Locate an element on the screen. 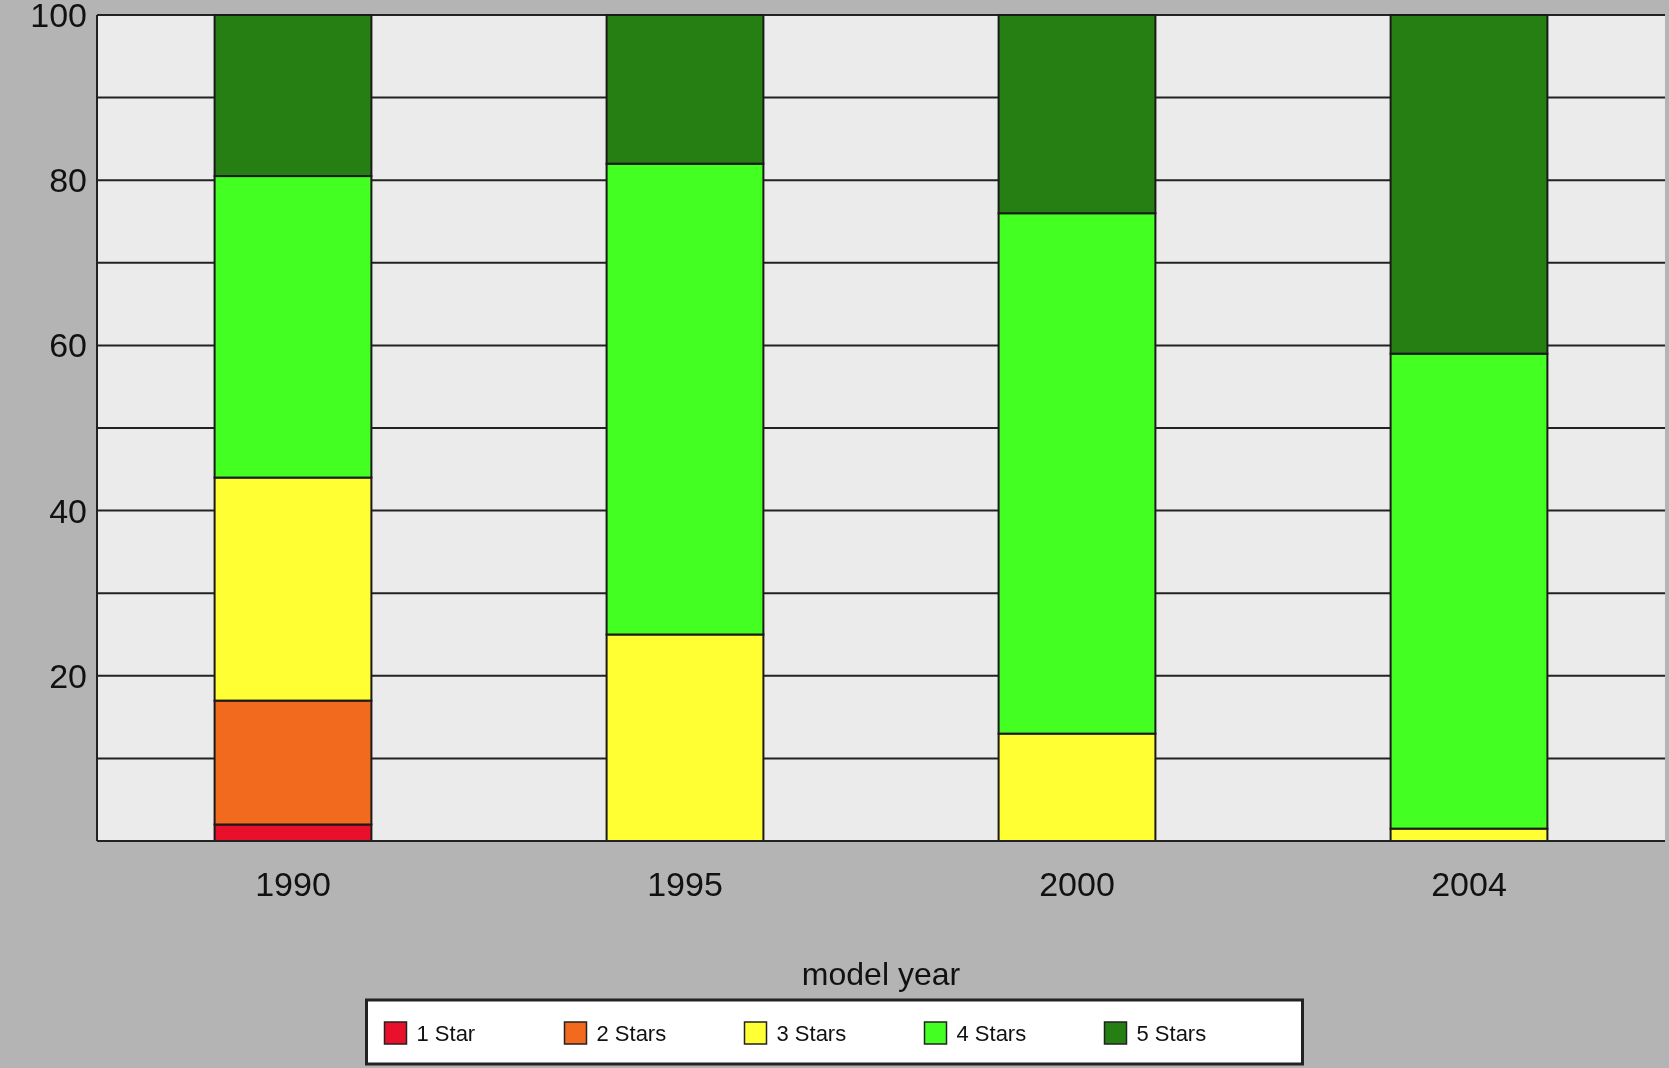 The image size is (1669, 1068). x-axis-title: model year is located at coordinates (881, 974).